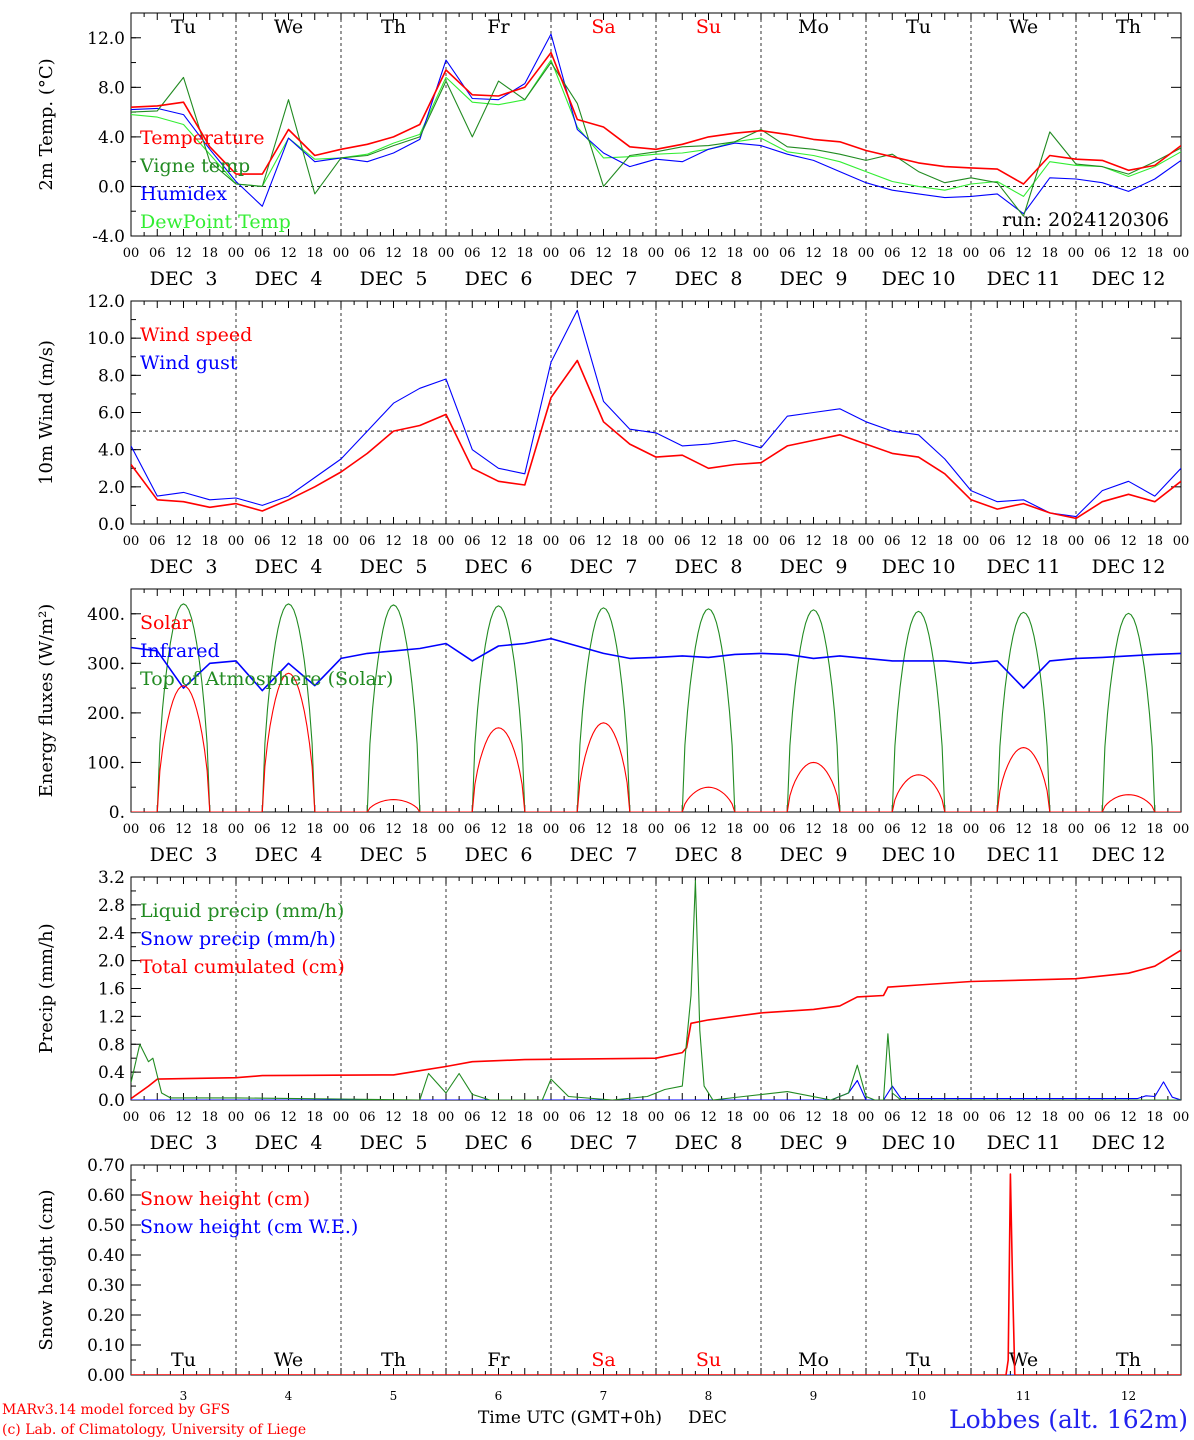 This screenshot has height=1440, width=1194. I want to click on y-tick-label: 0.00, so click(106, 1376).